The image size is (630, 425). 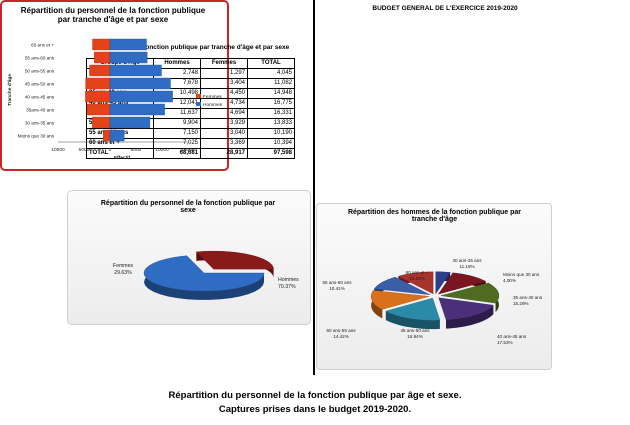 I want to click on age-pie-value: 4.00%, so click(x=509, y=280).